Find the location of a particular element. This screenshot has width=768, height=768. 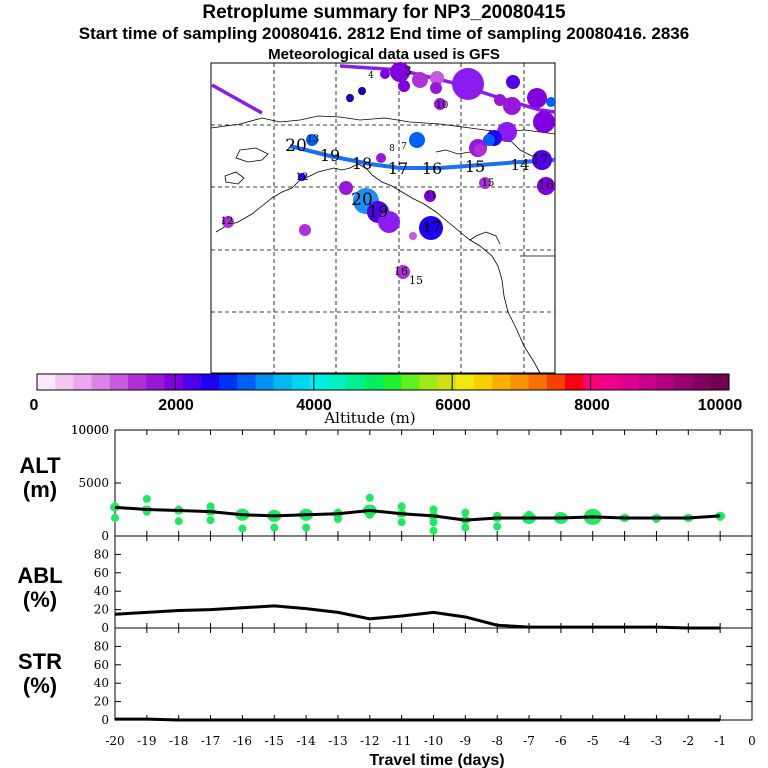

str-panel-label-line2: (%) is located at coordinates (40, 685).